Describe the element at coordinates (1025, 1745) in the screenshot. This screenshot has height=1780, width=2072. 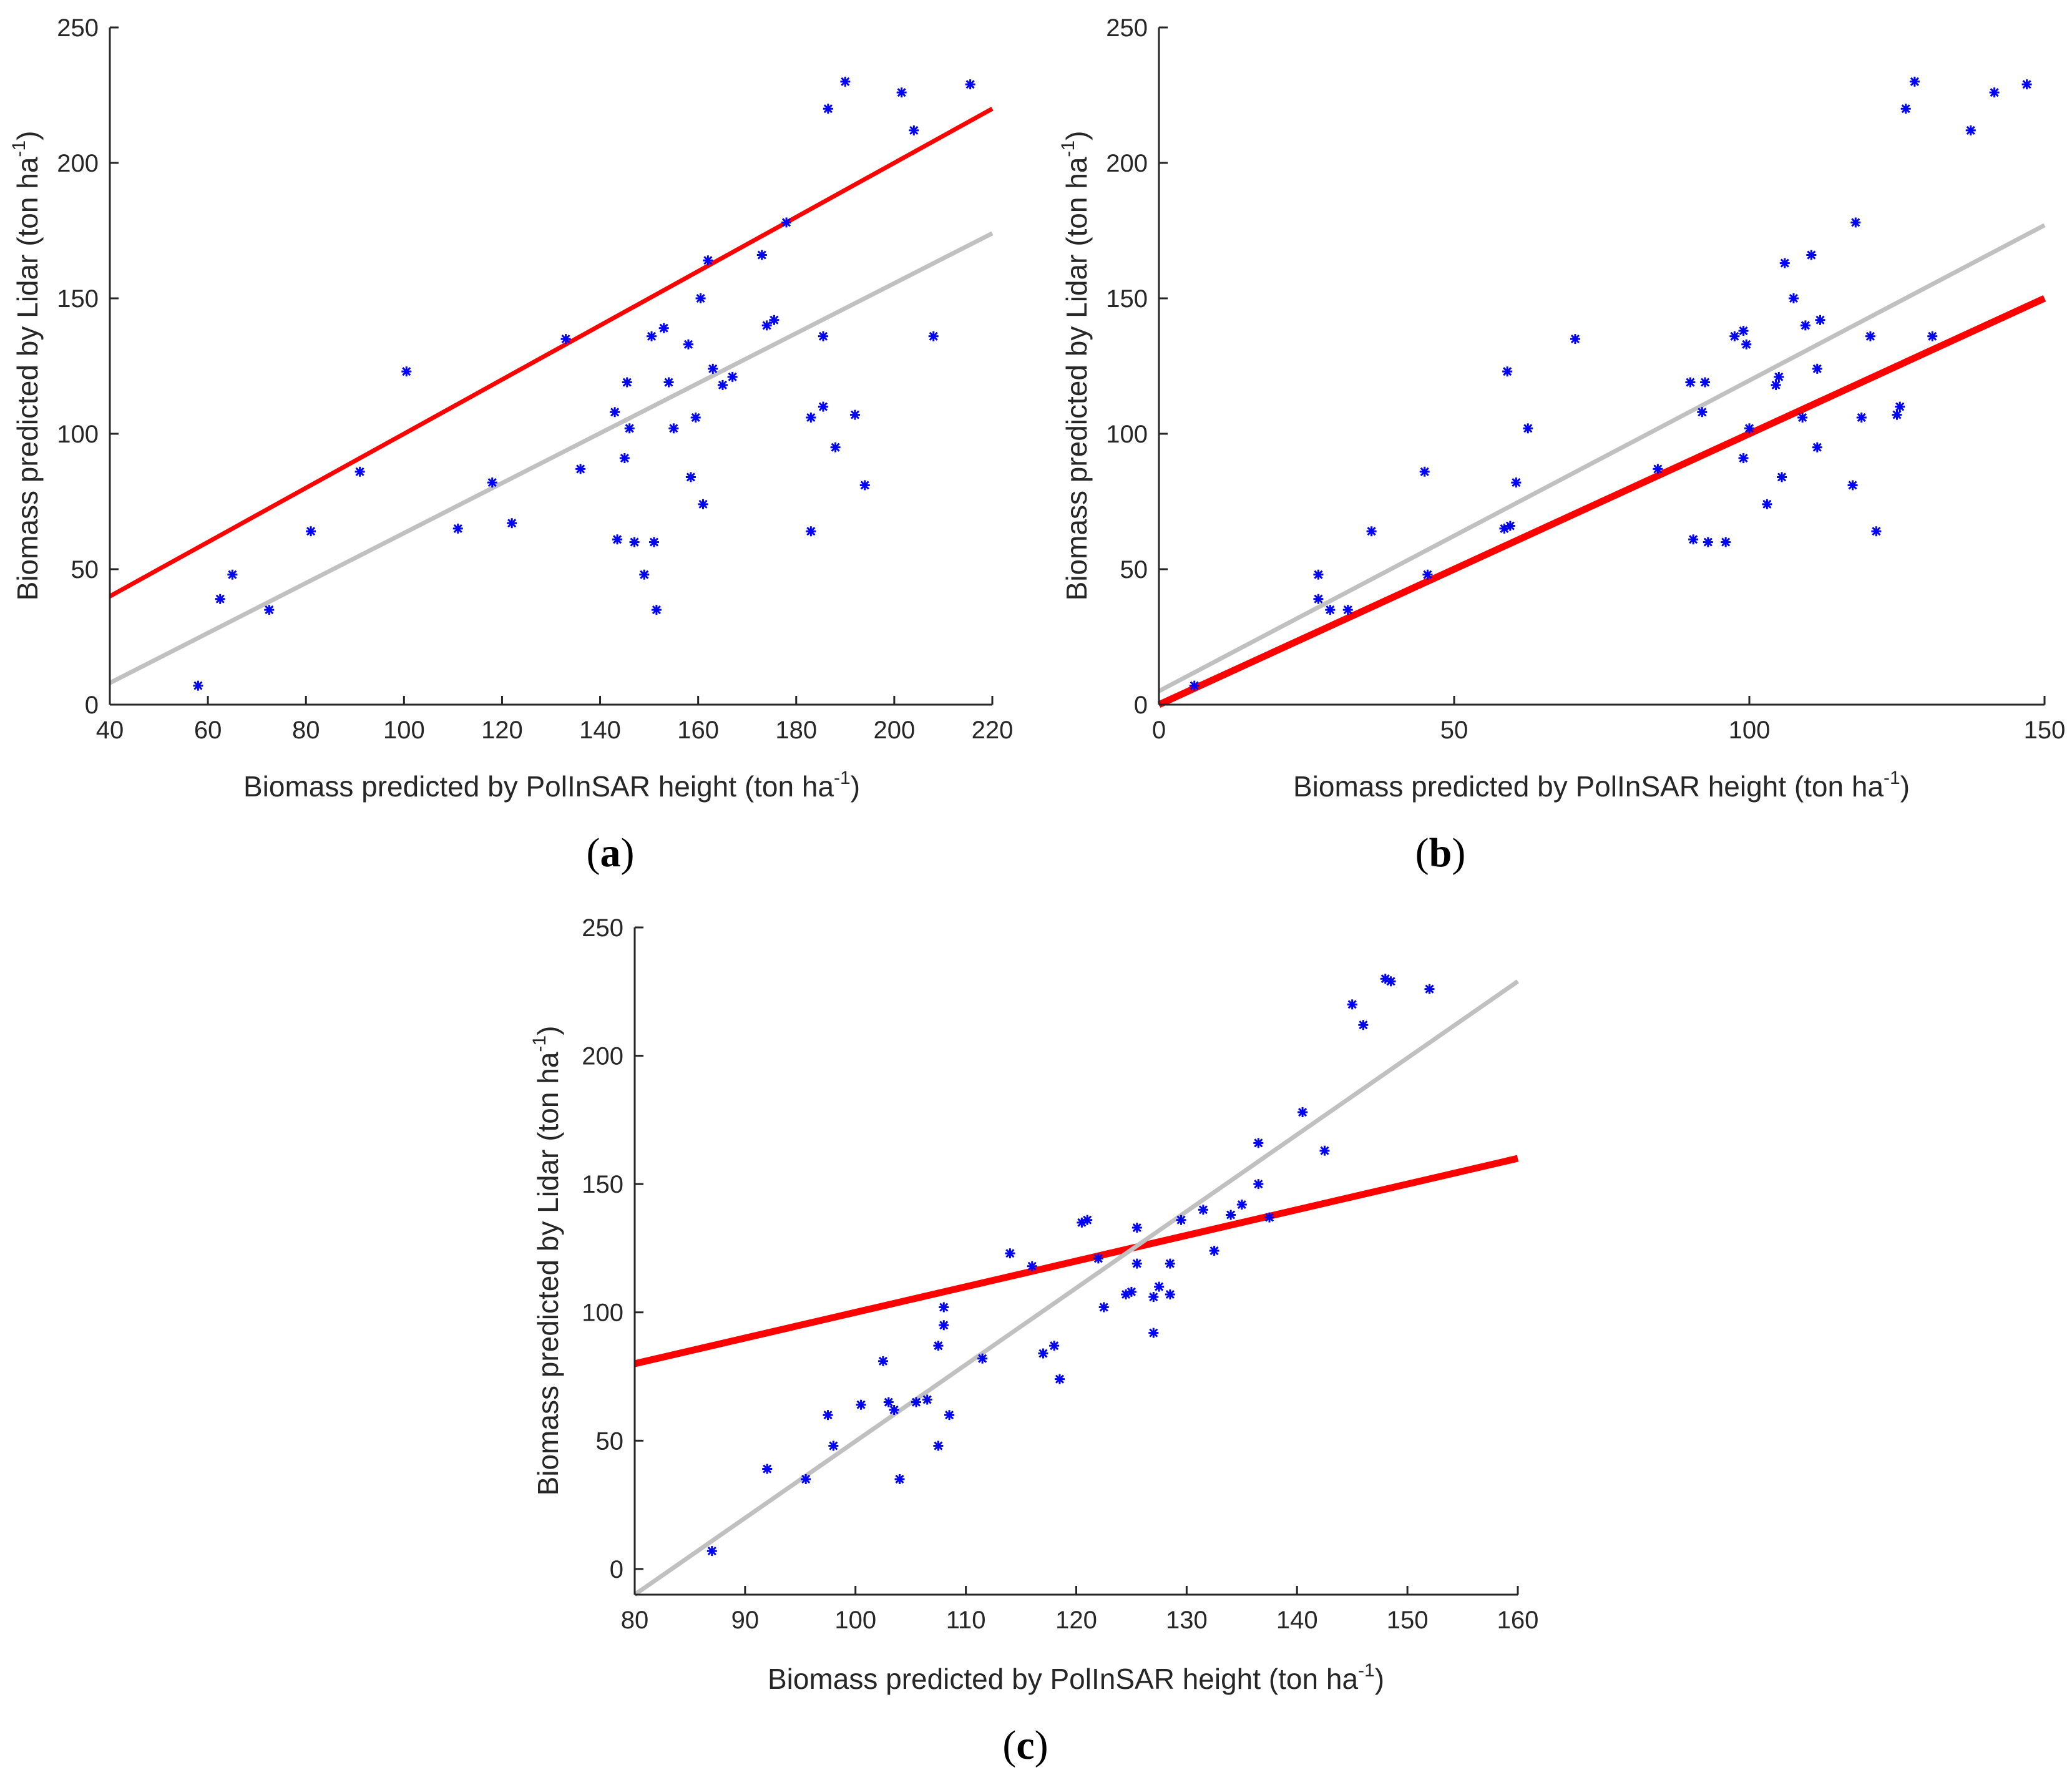
I see `panel-label-c: (c)` at that location.